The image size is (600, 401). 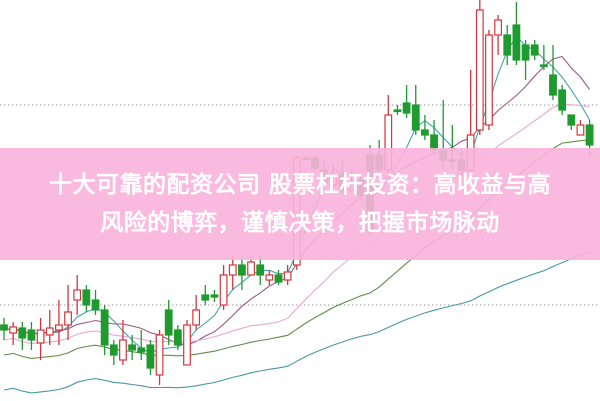 What do you see at coordinates (299, 185) in the screenshot?
I see `title-line-1: 十大可靠的配资公司 股票杠杆投资：高收益与高` at bounding box center [299, 185].